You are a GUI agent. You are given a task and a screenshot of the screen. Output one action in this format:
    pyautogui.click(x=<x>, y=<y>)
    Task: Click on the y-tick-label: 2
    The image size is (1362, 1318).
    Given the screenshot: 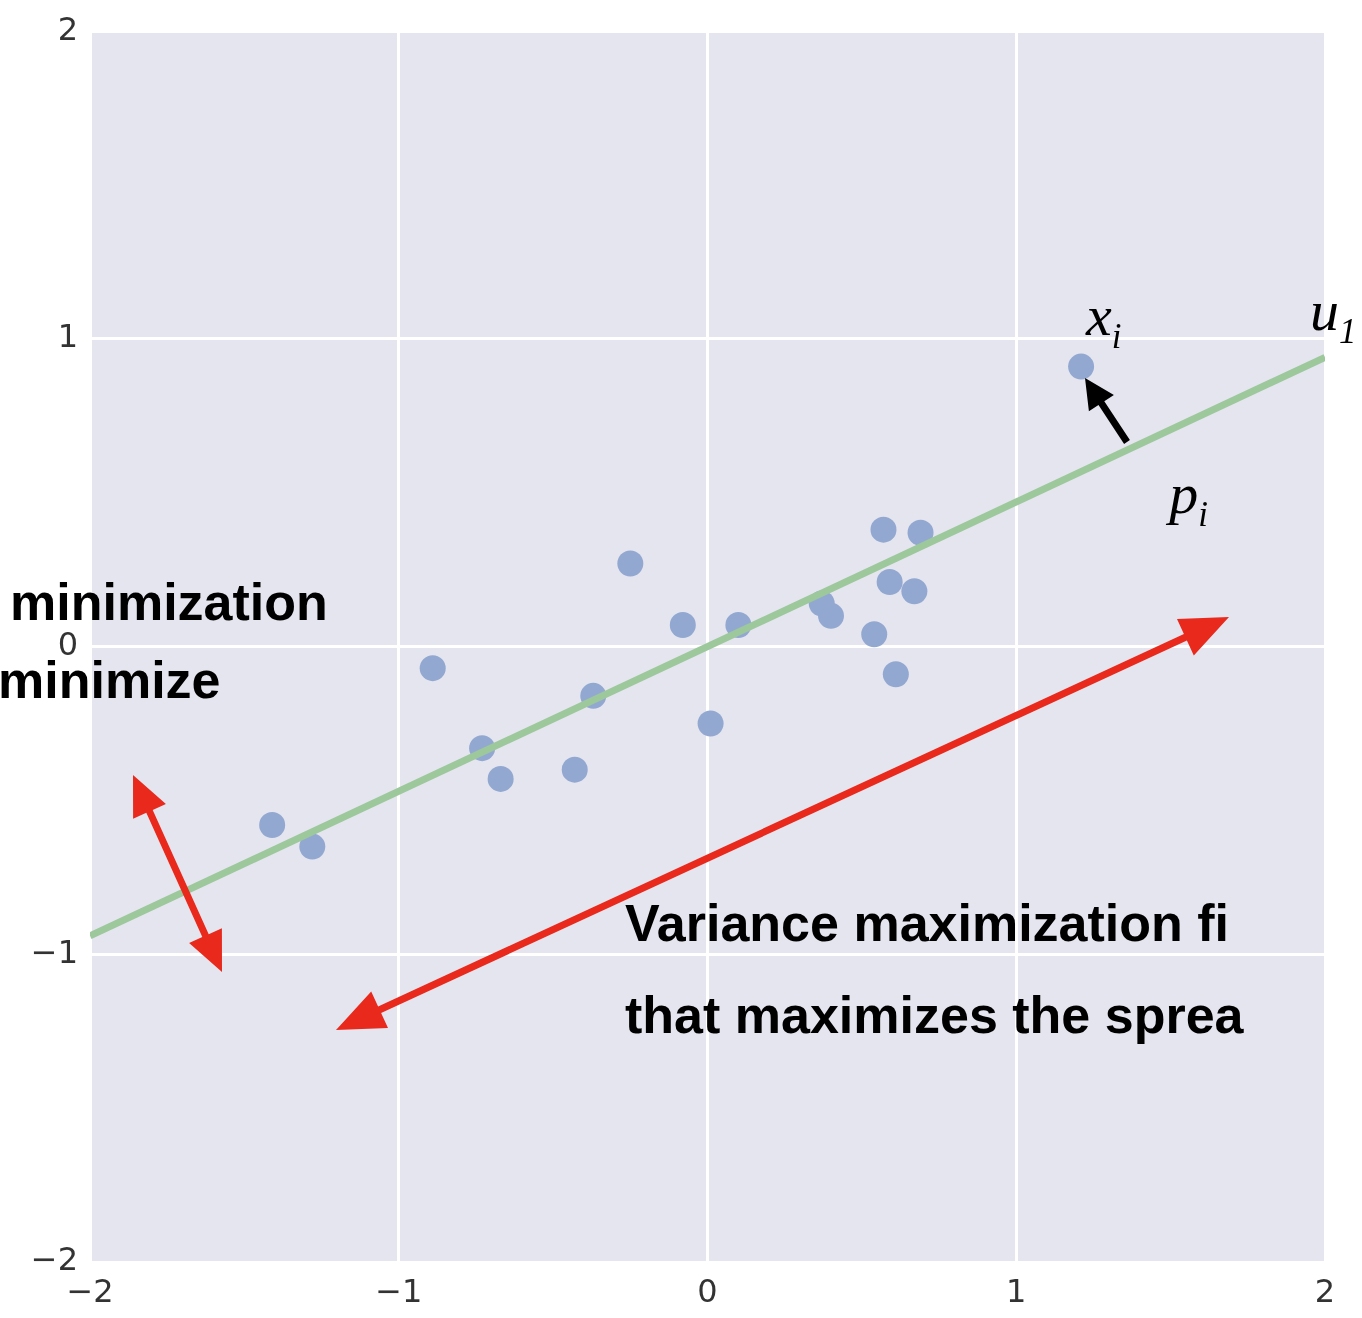 What is the action you would take?
    pyautogui.click(x=67, y=28)
    